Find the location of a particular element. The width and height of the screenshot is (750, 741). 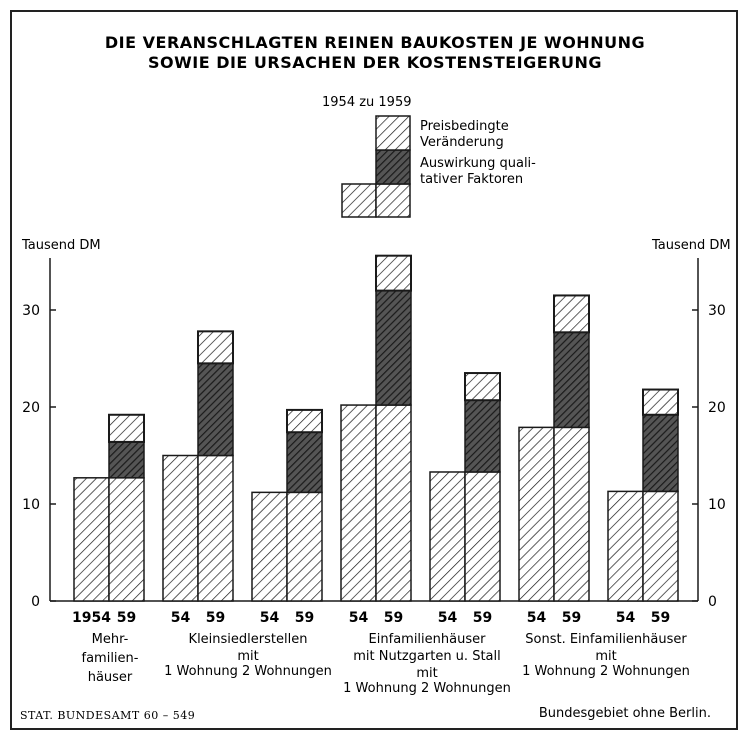

year-label-group-3-1959: 59 is located at coordinates (304, 618).